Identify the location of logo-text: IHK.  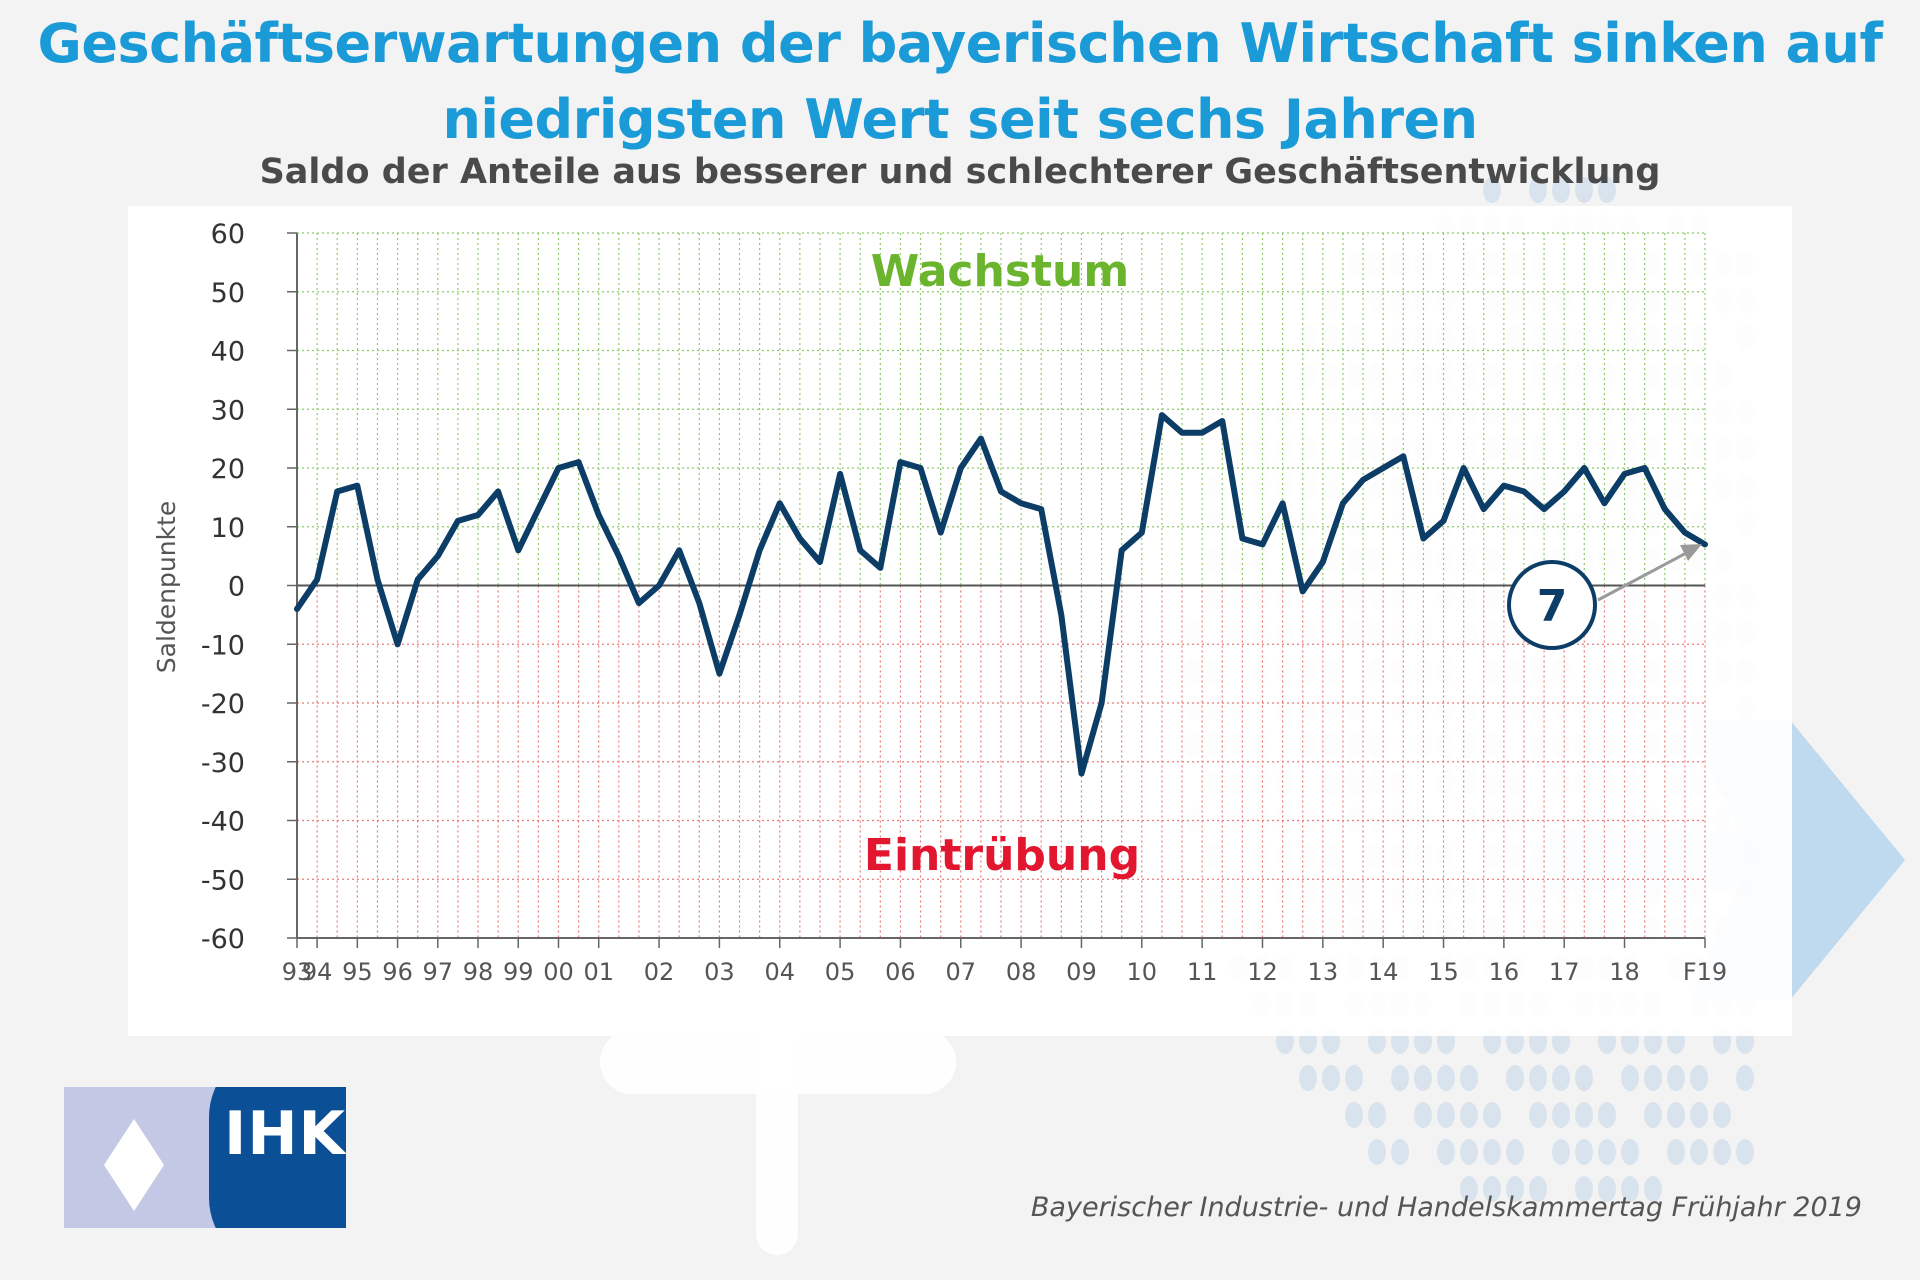
(285, 1134).